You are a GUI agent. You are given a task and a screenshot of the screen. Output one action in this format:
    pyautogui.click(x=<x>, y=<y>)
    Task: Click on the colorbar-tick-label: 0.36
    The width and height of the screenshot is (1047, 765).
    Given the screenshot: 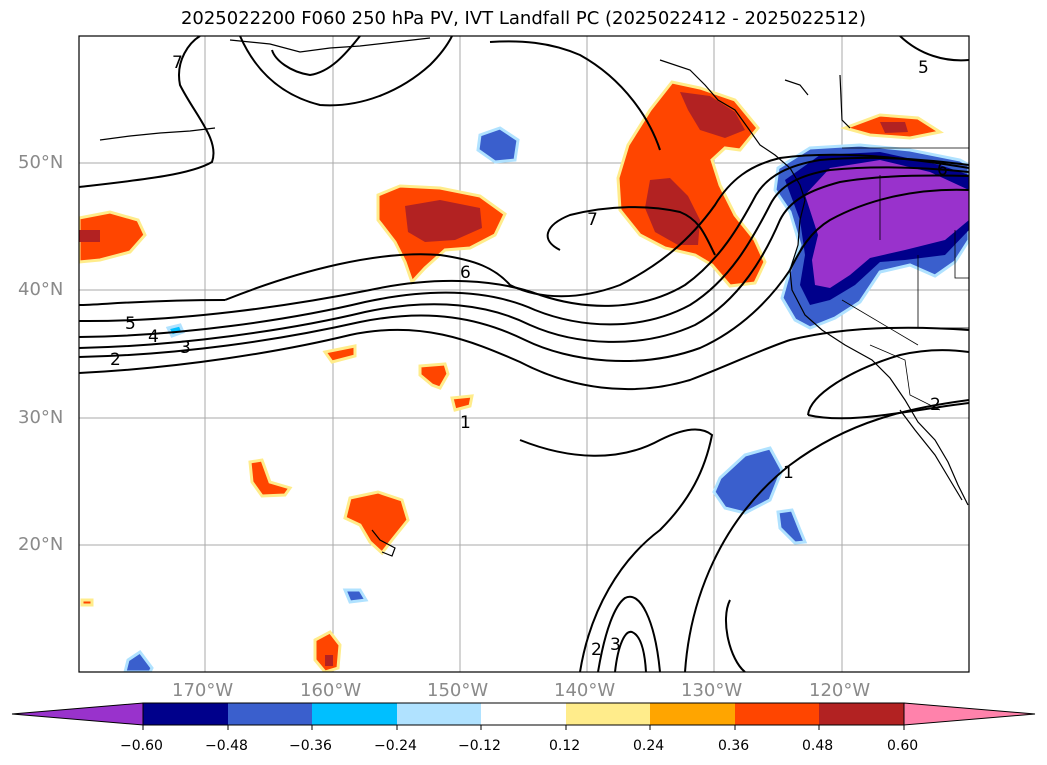 What is the action you would take?
    pyautogui.click(x=733, y=746)
    